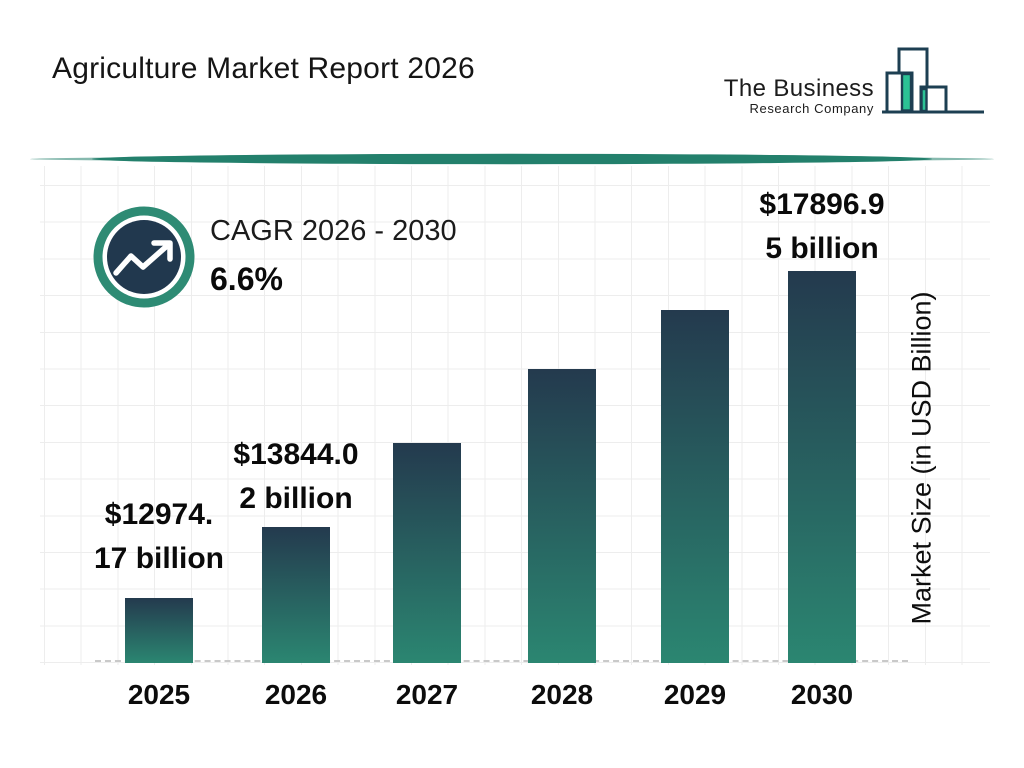 This screenshot has height=768, width=1024. I want to click on cagr-value: 6.6%, so click(246, 279).